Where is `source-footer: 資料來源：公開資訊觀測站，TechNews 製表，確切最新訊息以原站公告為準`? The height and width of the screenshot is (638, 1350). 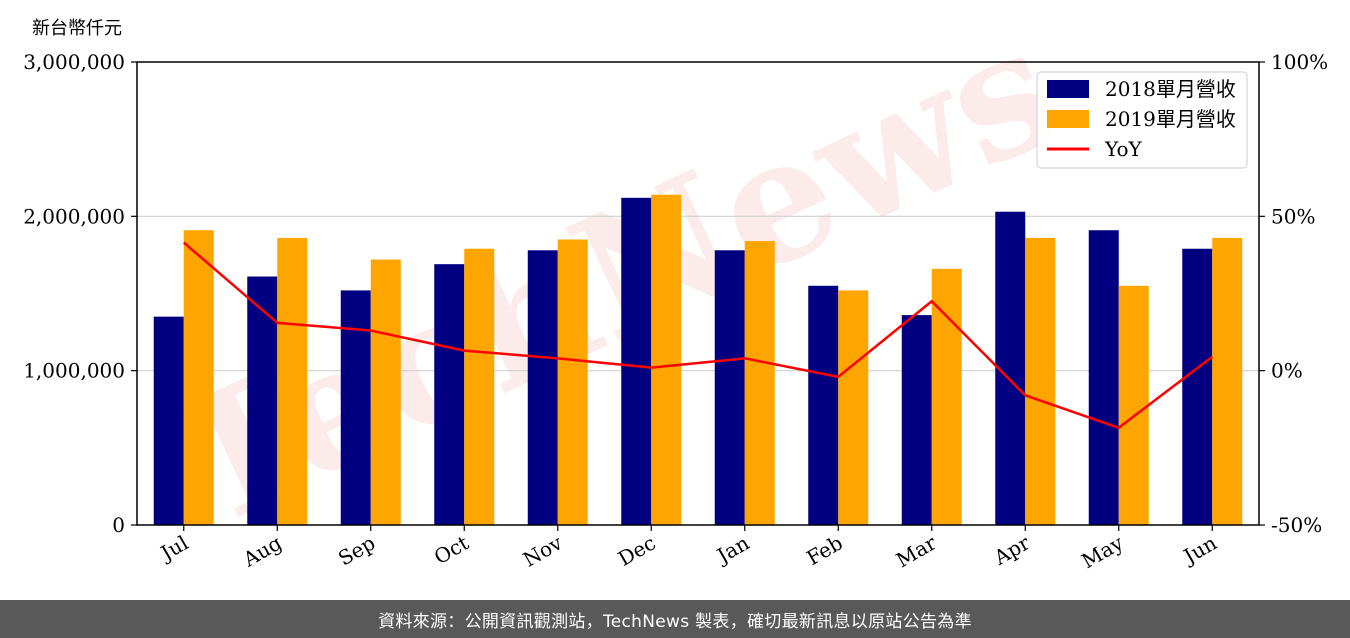 source-footer: 資料來源：公開資訊觀測站，TechNews 製表，確切最新訊息以原站公告為準 is located at coordinates (675, 619).